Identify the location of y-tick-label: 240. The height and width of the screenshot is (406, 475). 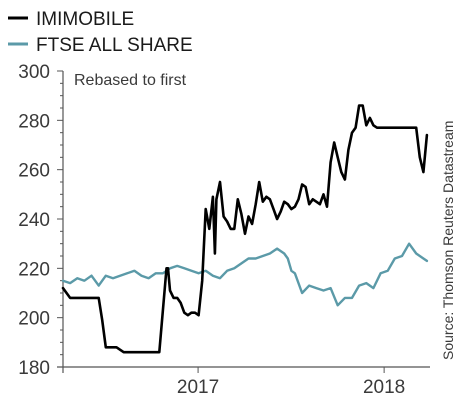
(34, 220).